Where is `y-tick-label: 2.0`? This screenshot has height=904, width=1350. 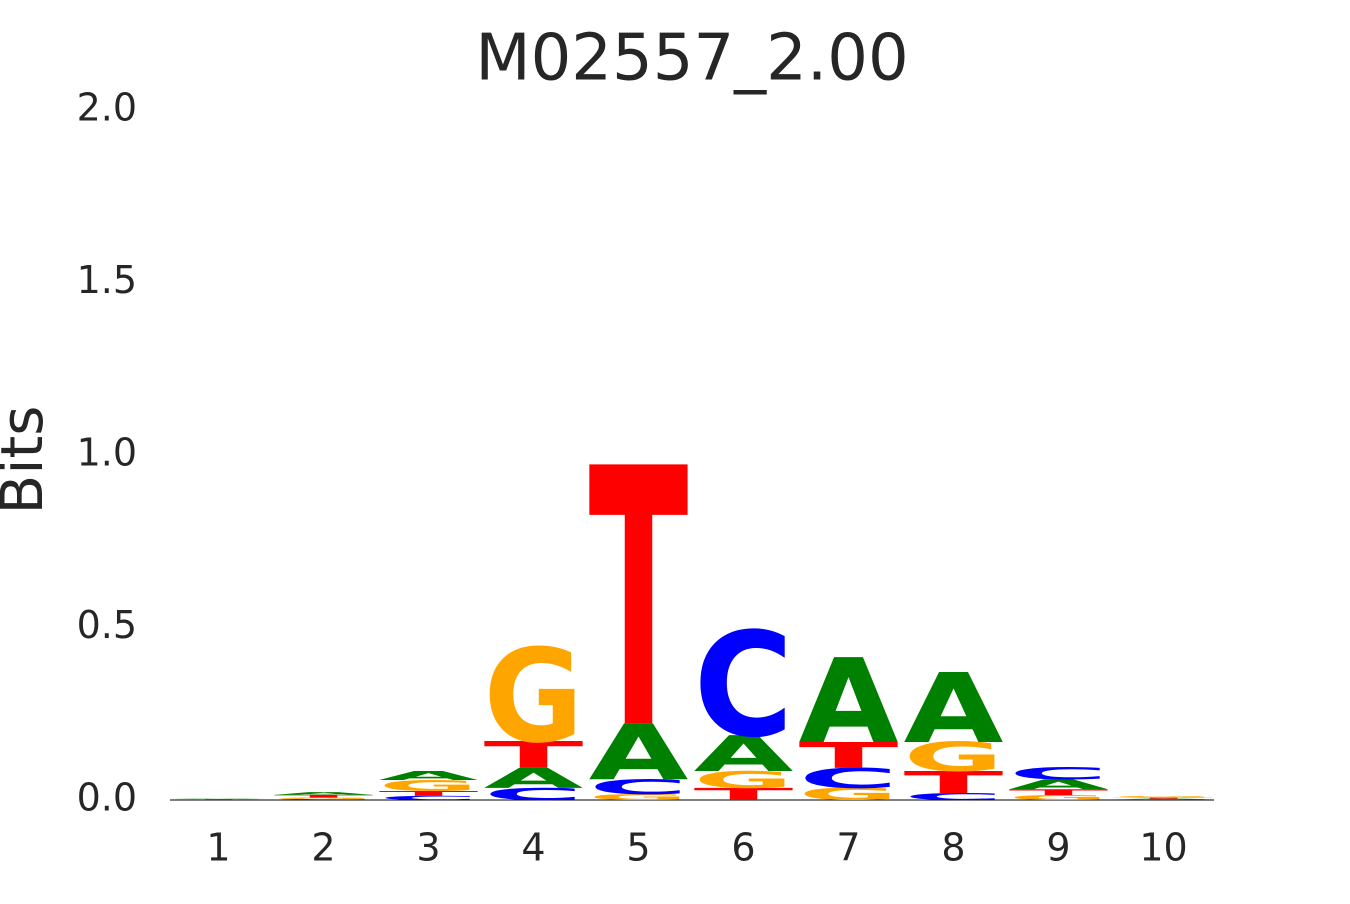
y-tick-label: 2.0 is located at coordinates (107, 108).